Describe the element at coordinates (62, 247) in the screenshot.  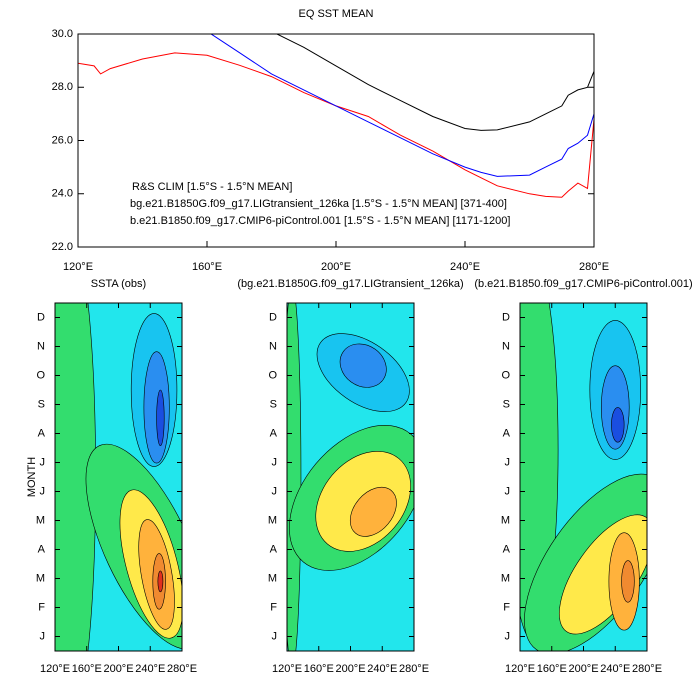
I see `y-tick-label: 22.0` at that location.